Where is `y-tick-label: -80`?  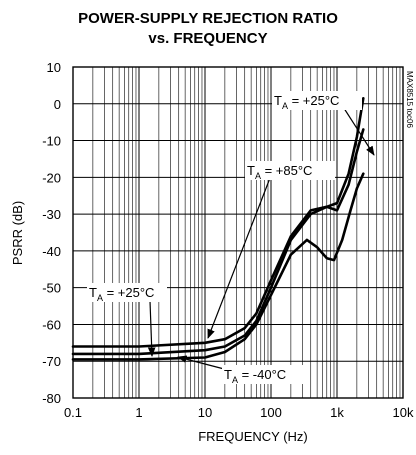
y-tick-label: -80 is located at coordinates (51, 398).